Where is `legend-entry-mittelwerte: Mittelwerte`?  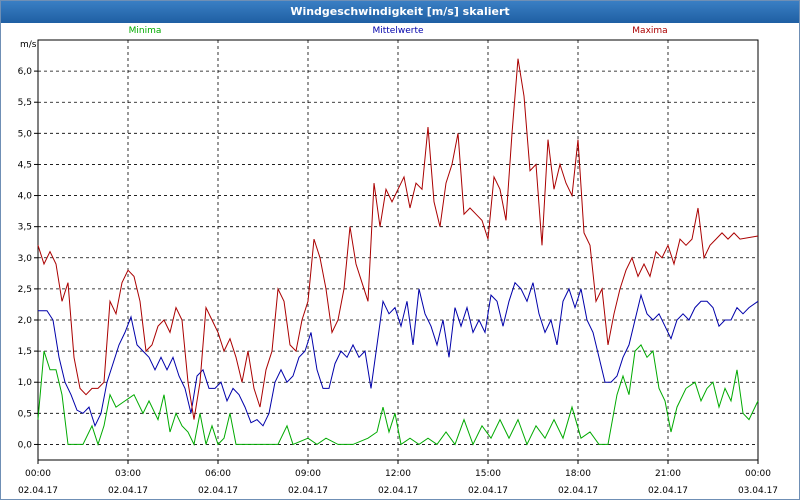 legend-entry-mittelwerte: Mittelwerte is located at coordinates (397, 31).